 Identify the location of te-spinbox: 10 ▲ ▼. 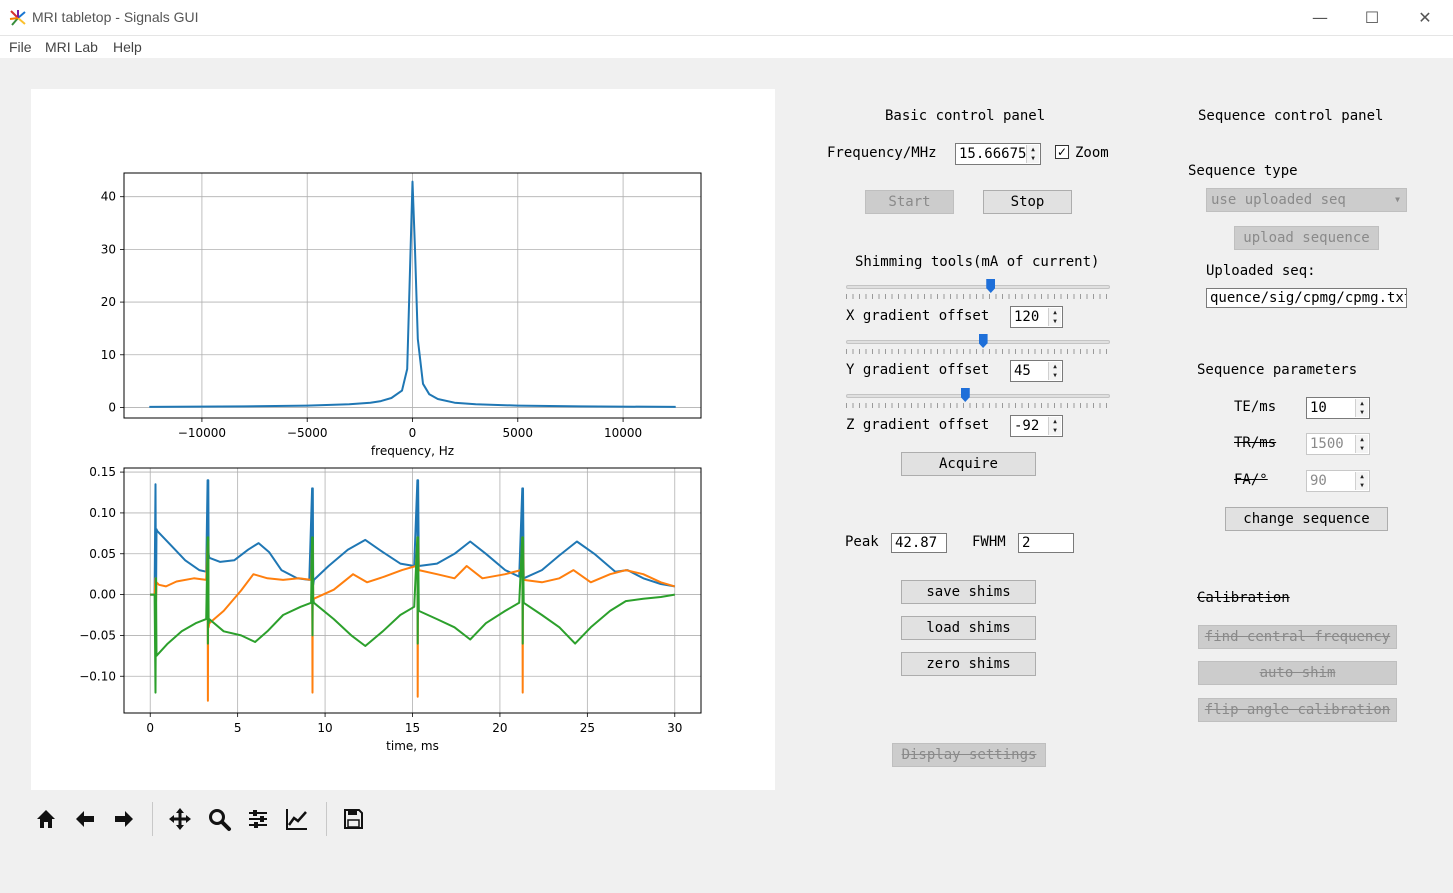
(1338, 408).